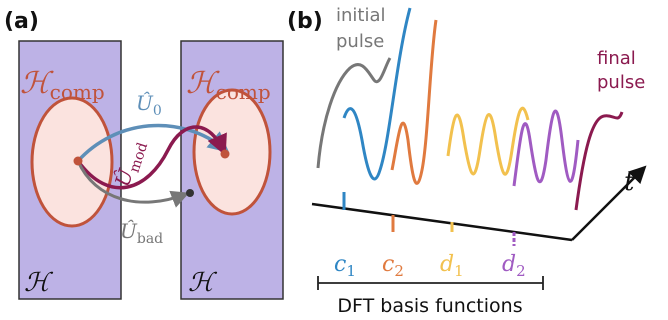 This screenshot has width=668, height=320. I want to click on basis-label-c2: c2, so click(393, 266).